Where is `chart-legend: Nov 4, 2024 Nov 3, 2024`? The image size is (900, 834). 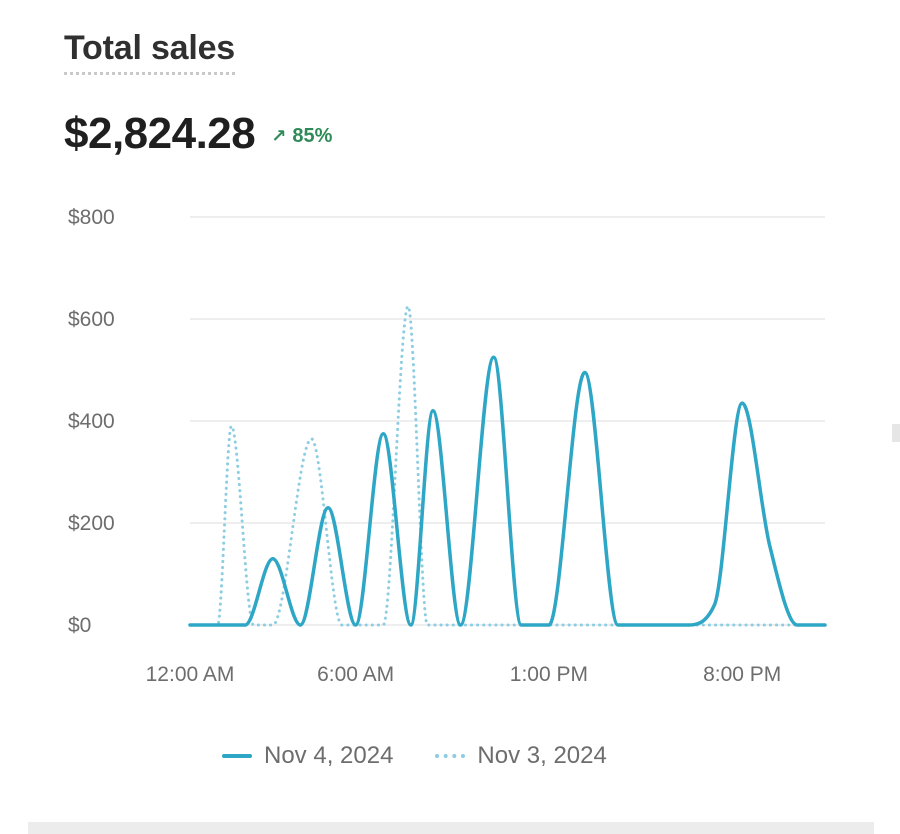 chart-legend: Nov 4, 2024 Nov 3, 2024 is located at coordinates (414, 756).